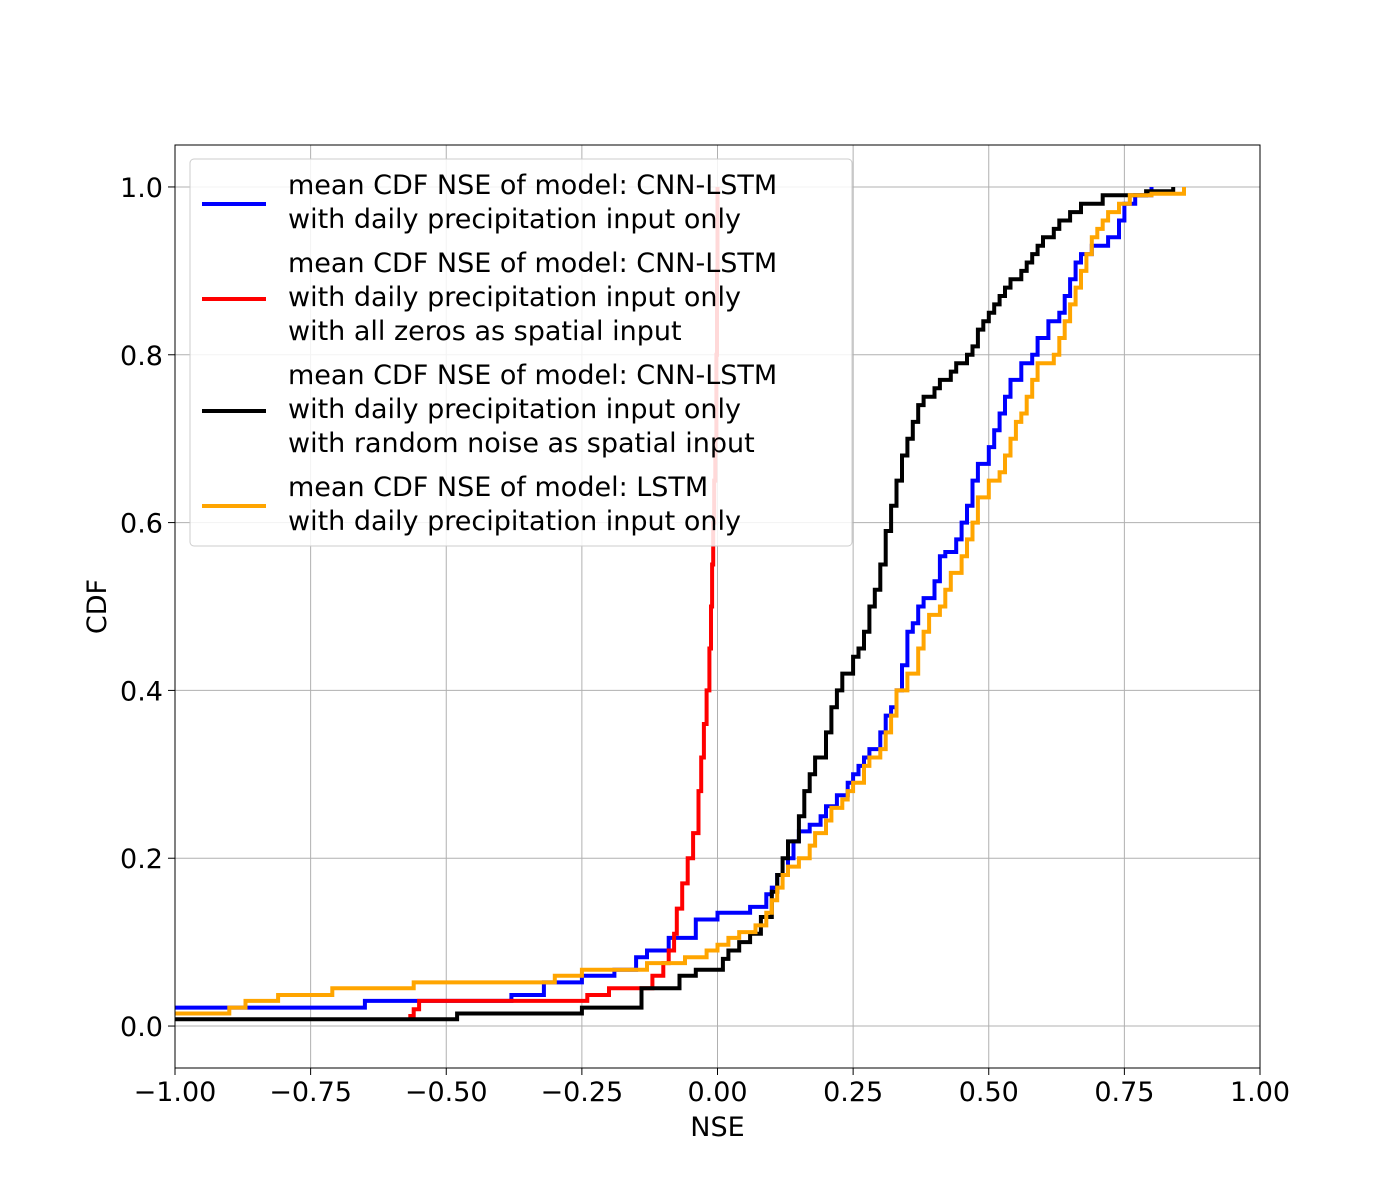  I want to click on x-tick-label: −0.25, so click(582, 1092).